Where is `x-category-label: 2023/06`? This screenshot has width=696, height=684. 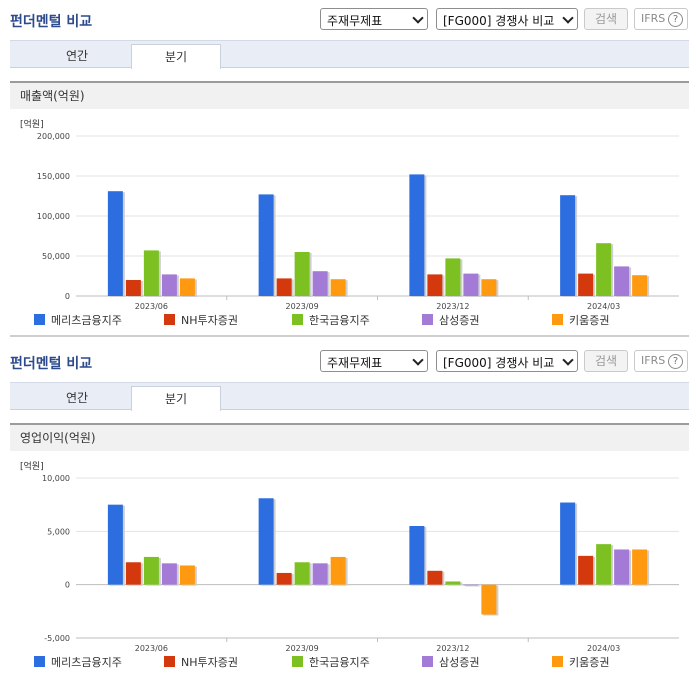
x-category-label: 2023/06 is located at coordinates (151, 306).